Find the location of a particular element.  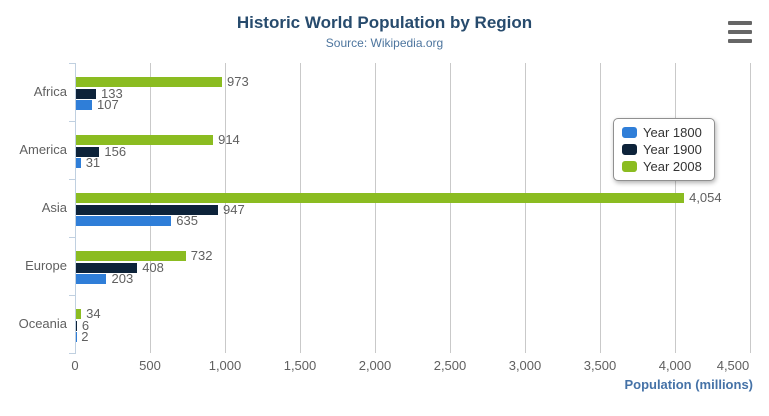

category-label-europe: Europe is located at coordinates (46, 265).